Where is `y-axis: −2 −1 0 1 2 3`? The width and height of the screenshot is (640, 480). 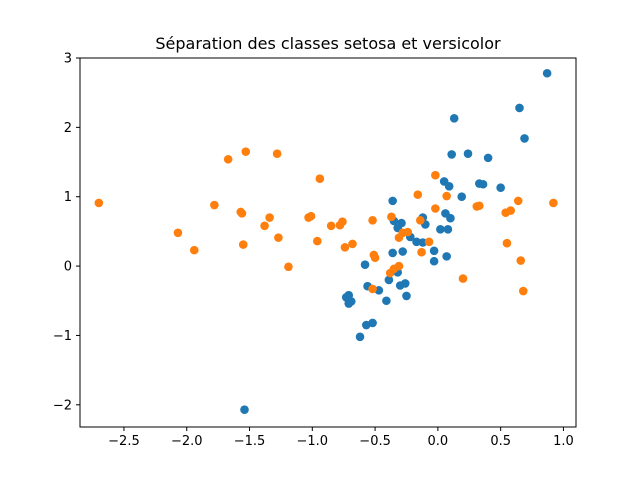 y-axis: −2 −1 0 1 2 3 is located at coordinates (66, 232).